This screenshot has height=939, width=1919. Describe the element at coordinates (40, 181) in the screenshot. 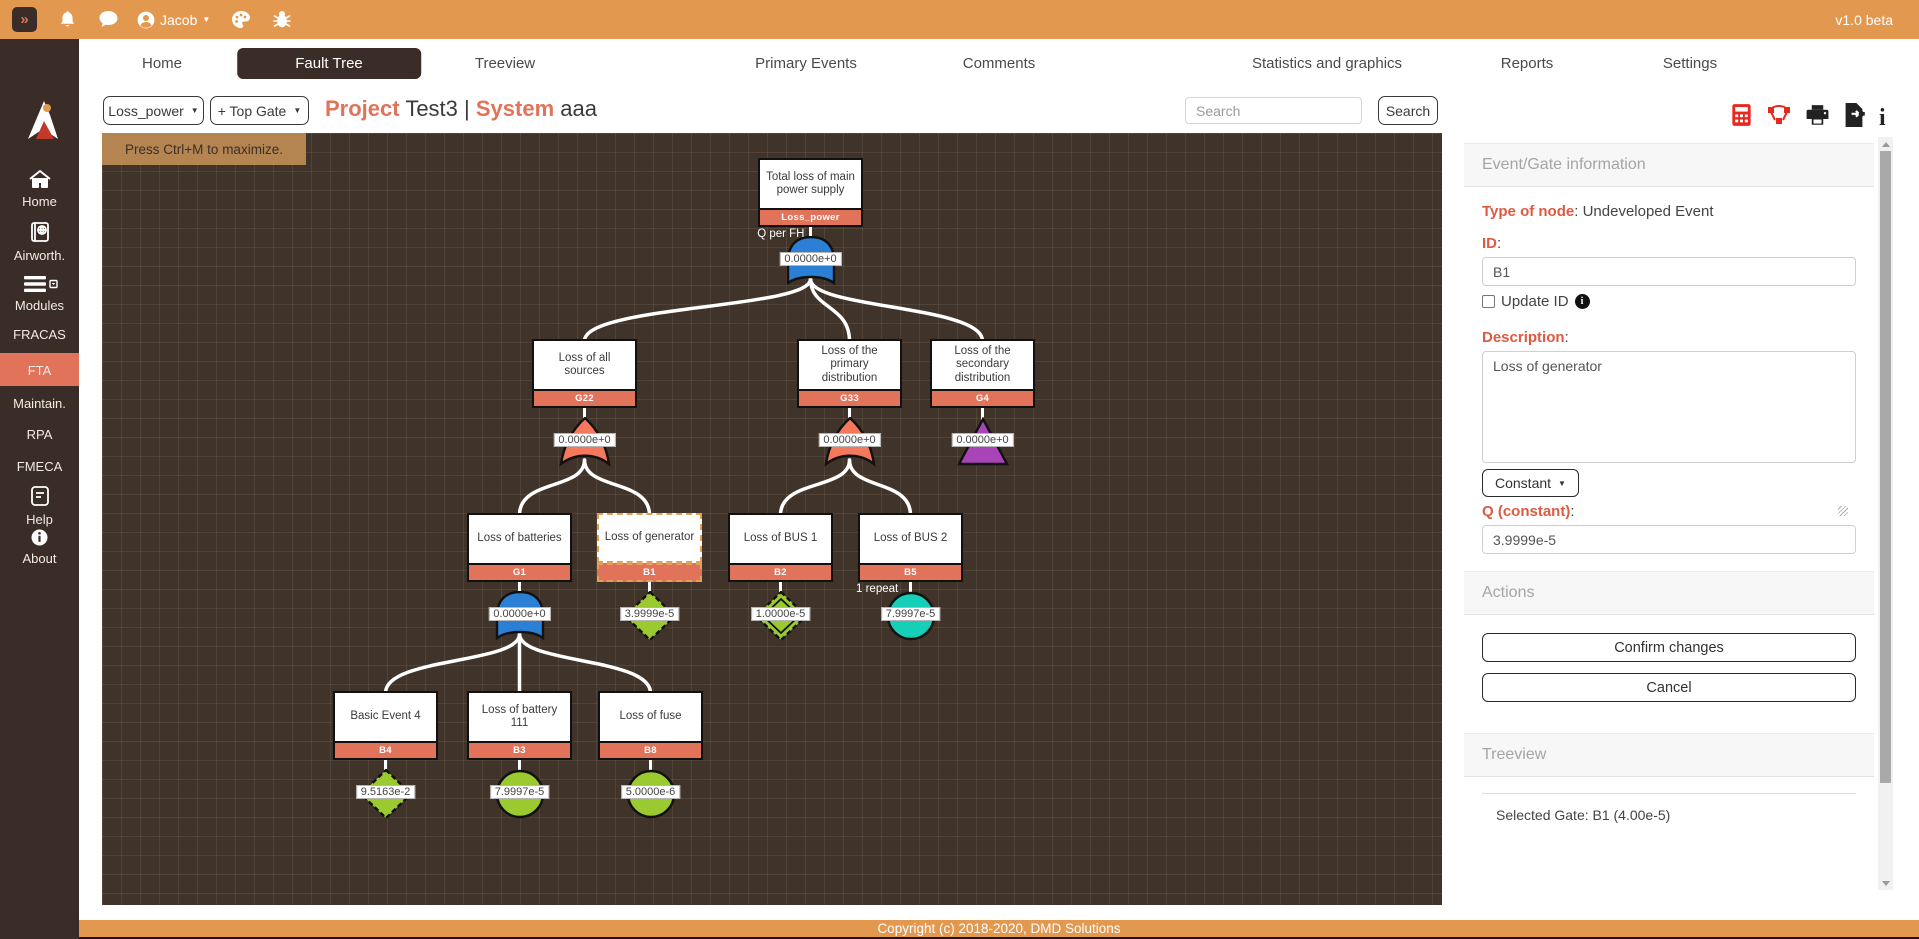

I see `home-icon` at that location.